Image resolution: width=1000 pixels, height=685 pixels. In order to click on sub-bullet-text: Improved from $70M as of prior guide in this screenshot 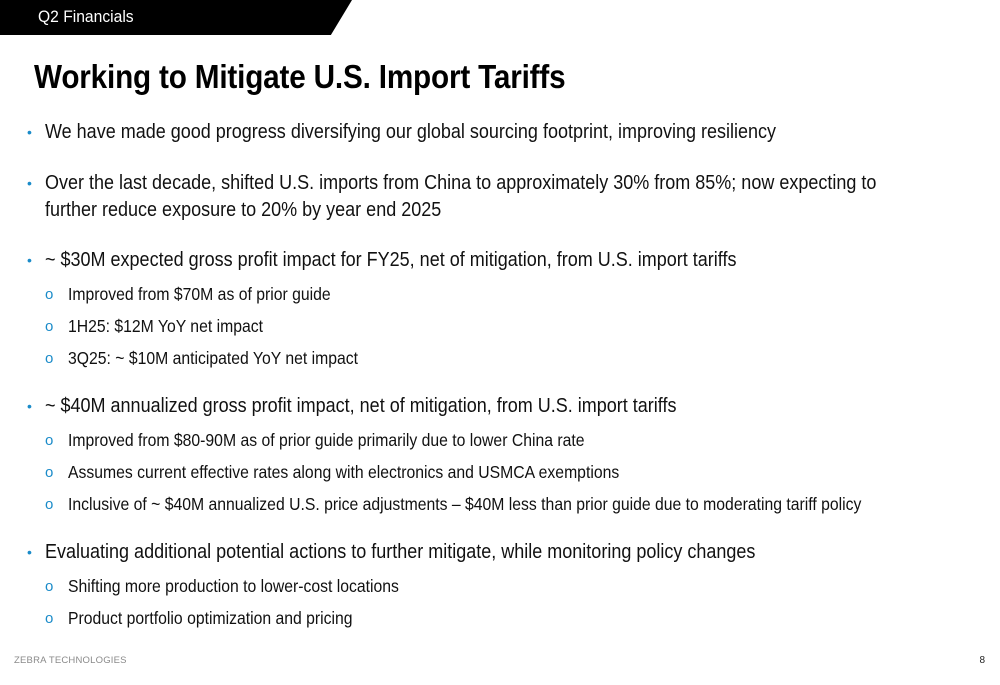, I will do `click(199, 294)`.